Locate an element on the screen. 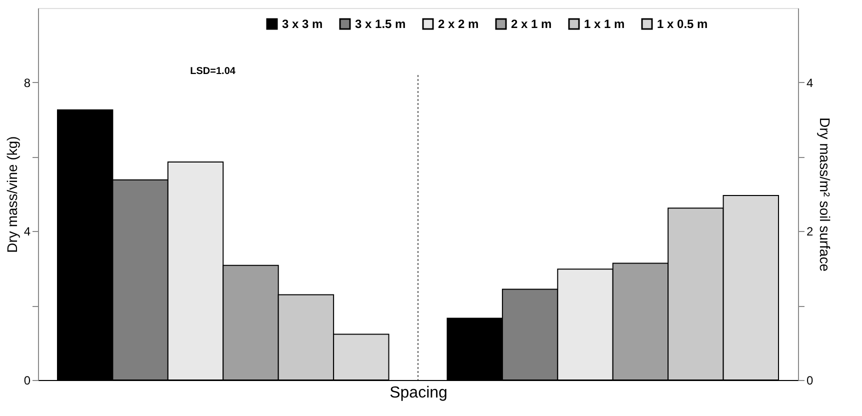  y2-axis-title: Dry mass/m² soil surface is located at coordinates (825, 194).